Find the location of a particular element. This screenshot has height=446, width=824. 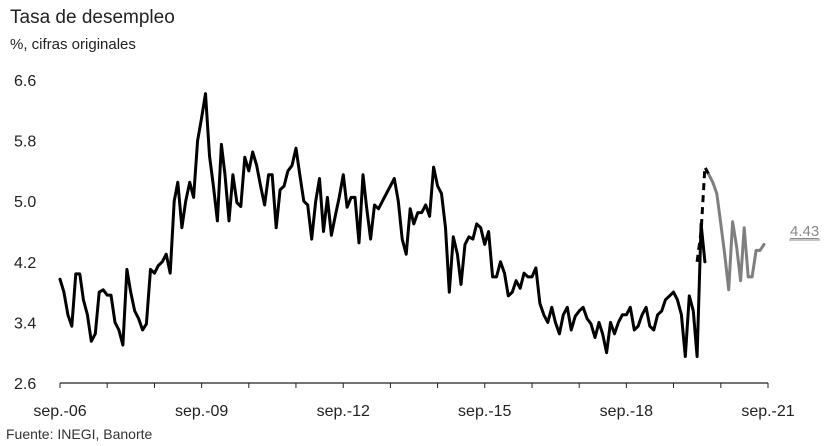

chart-subtitle: %, cifras originales is located at coordinates (73, 44).